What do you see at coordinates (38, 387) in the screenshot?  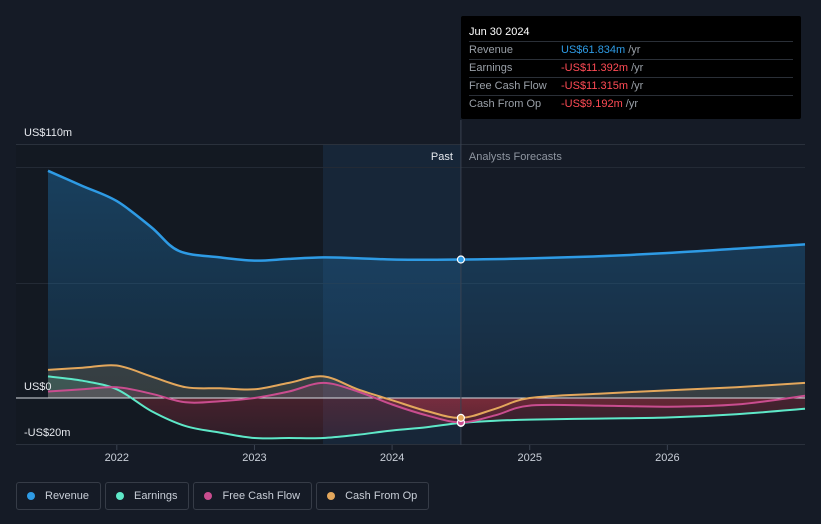 I see `y-label-zero: US$0` at bounding box center [38, 387].